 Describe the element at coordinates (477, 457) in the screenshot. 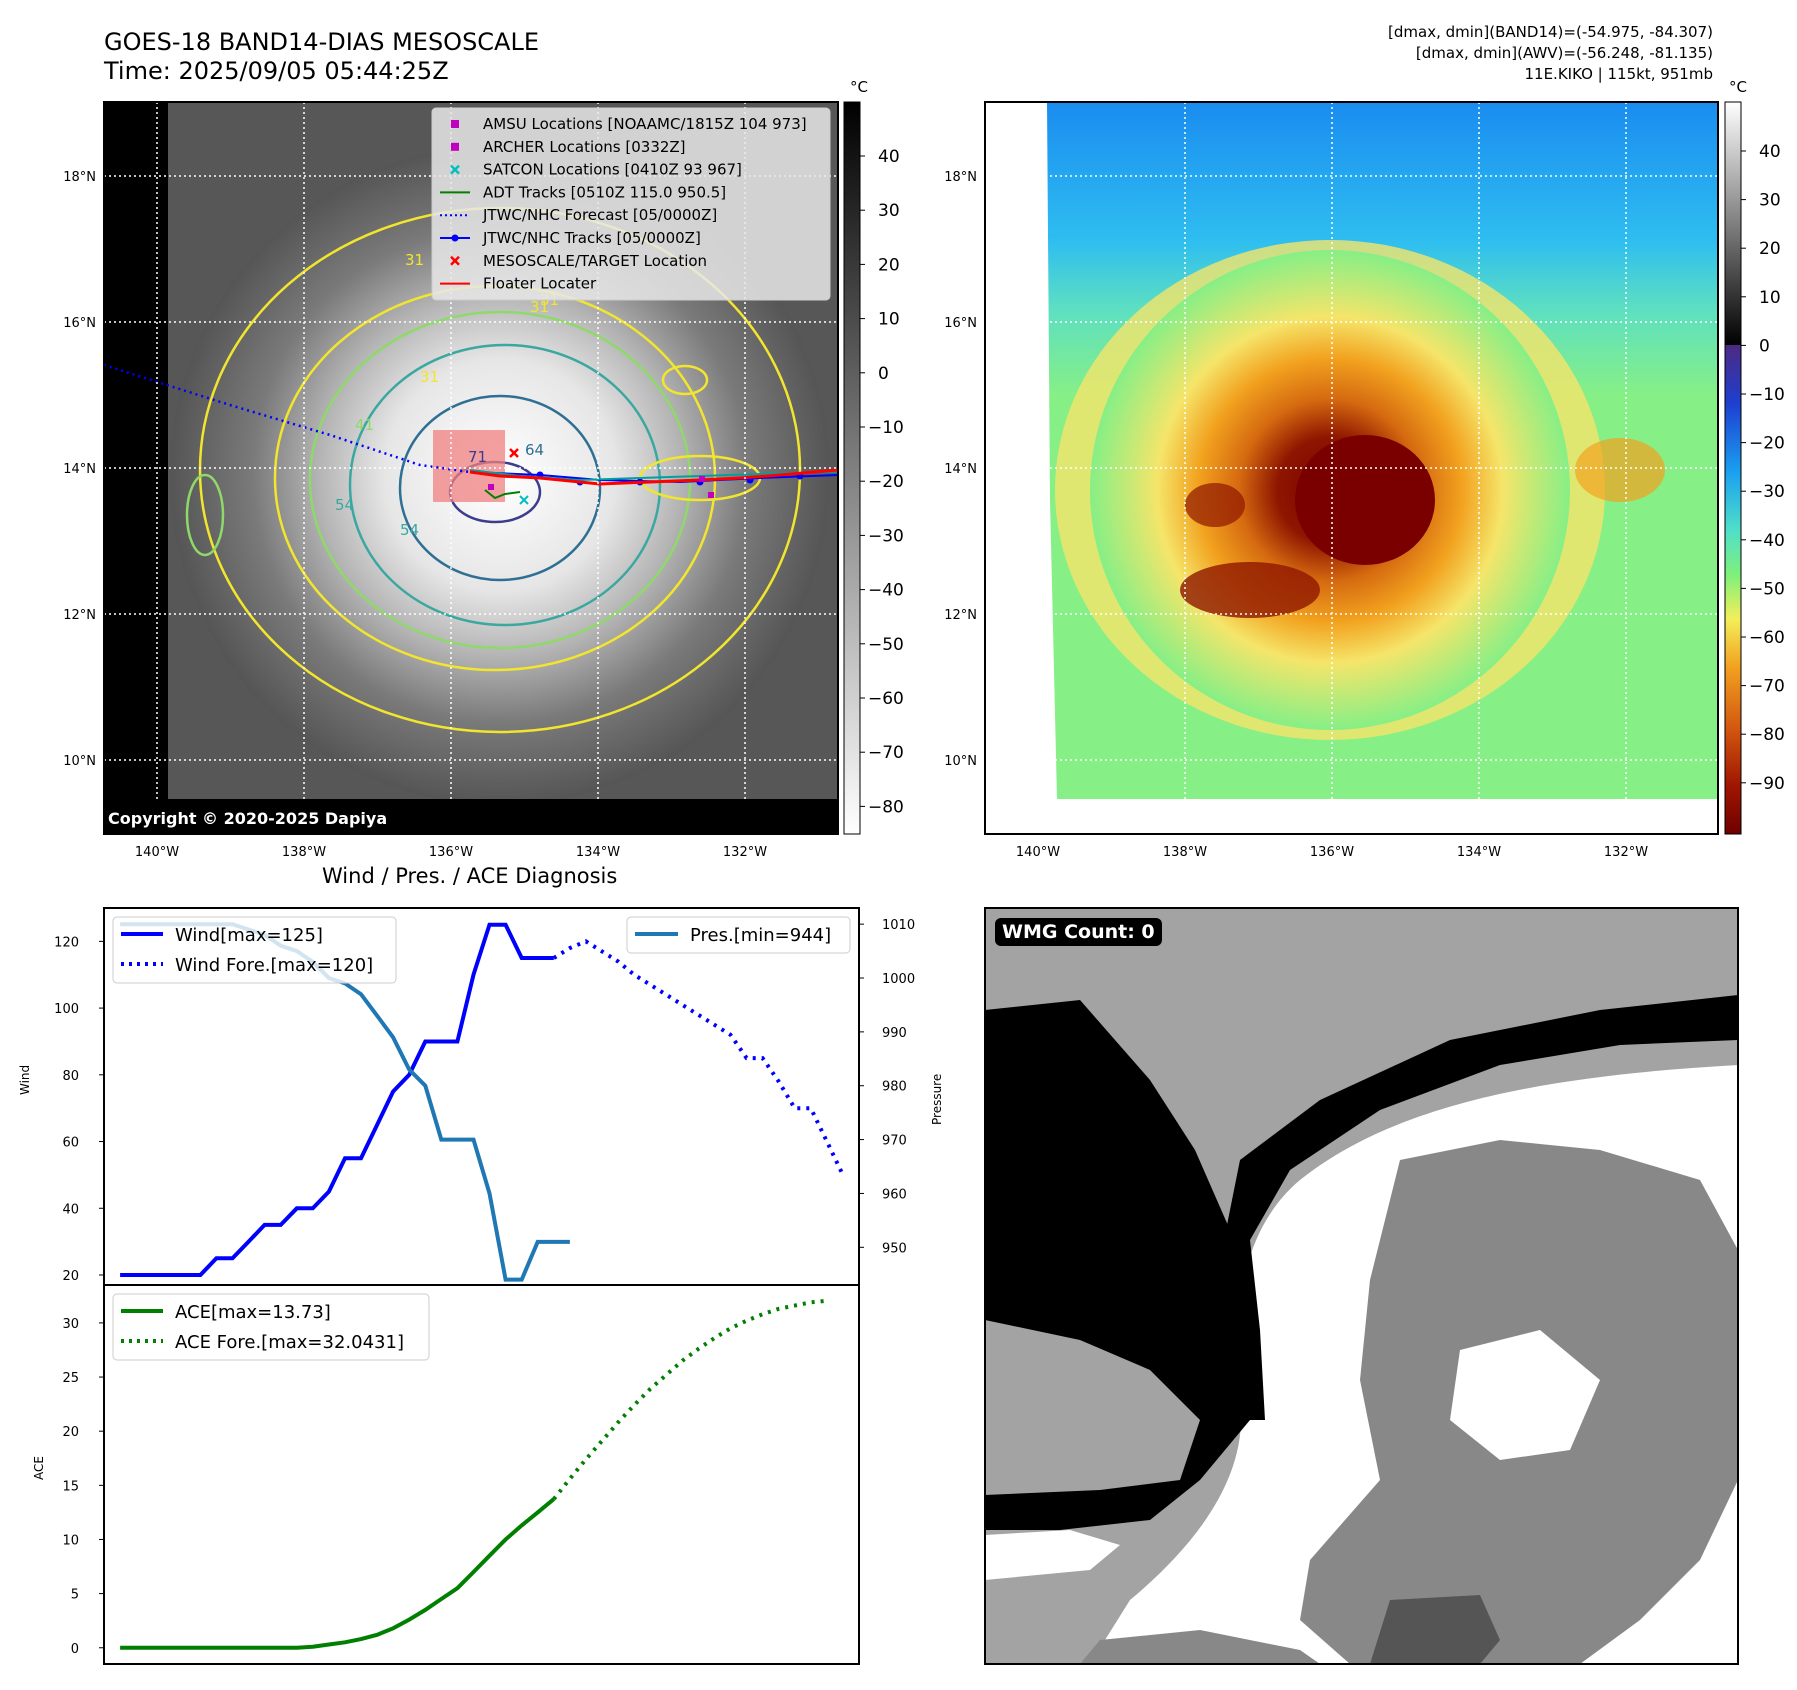

I see `contour-label: 71` at that location.